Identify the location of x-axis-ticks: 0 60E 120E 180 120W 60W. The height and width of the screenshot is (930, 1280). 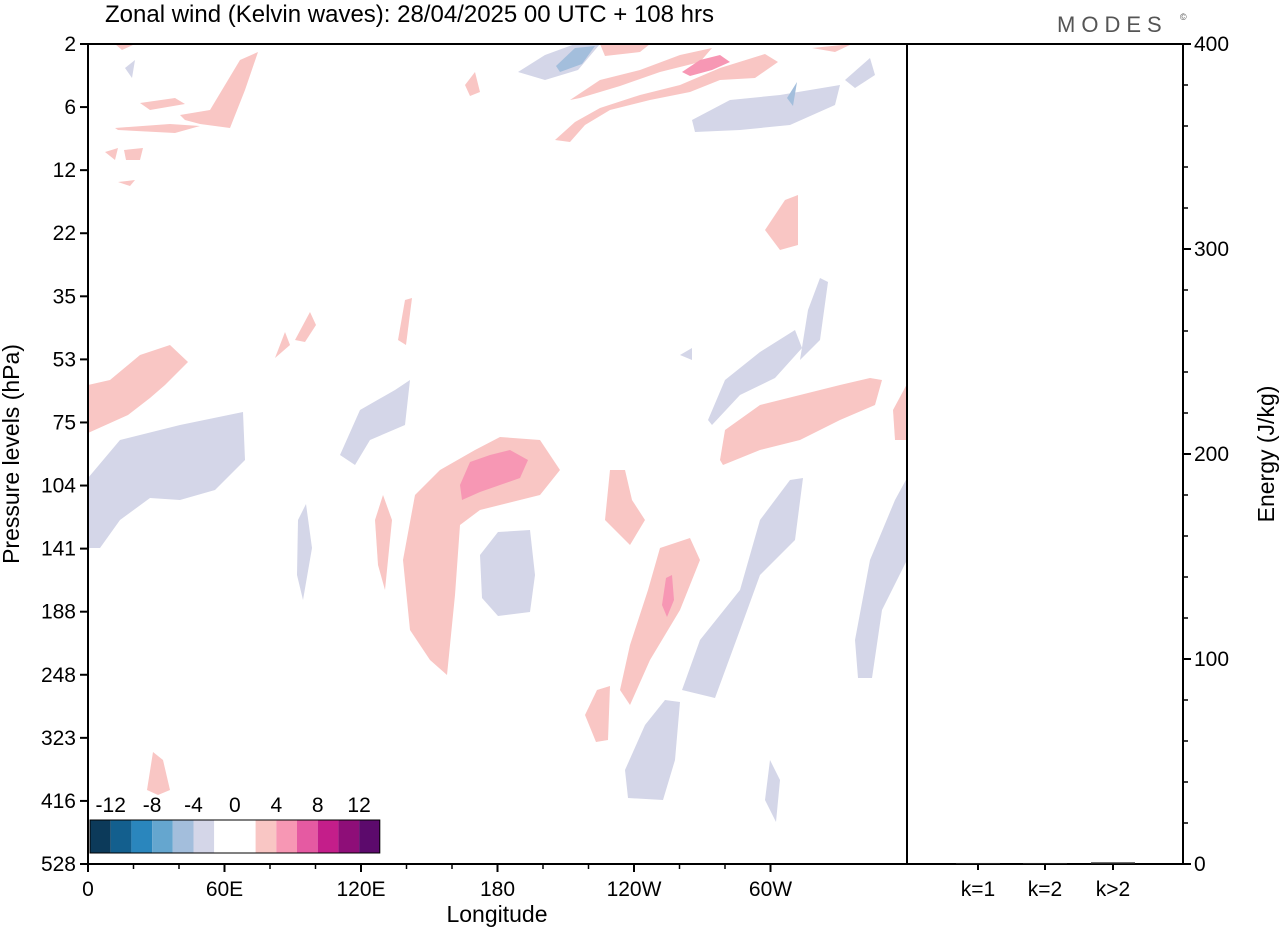
(437, 882).